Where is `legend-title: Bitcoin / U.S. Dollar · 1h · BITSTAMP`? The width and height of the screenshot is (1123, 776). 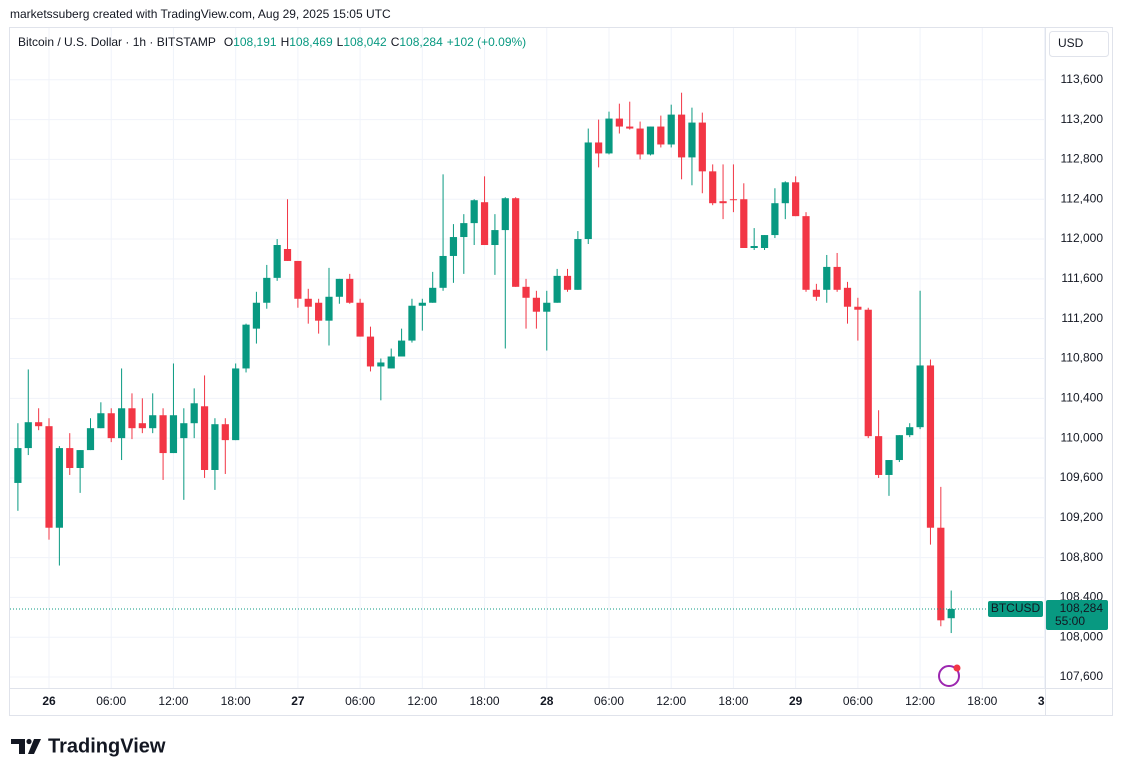
legend-title: Bitcoin / U.S. Dollar · 1h · BITSTAMP is located at coordinates (117, 42).